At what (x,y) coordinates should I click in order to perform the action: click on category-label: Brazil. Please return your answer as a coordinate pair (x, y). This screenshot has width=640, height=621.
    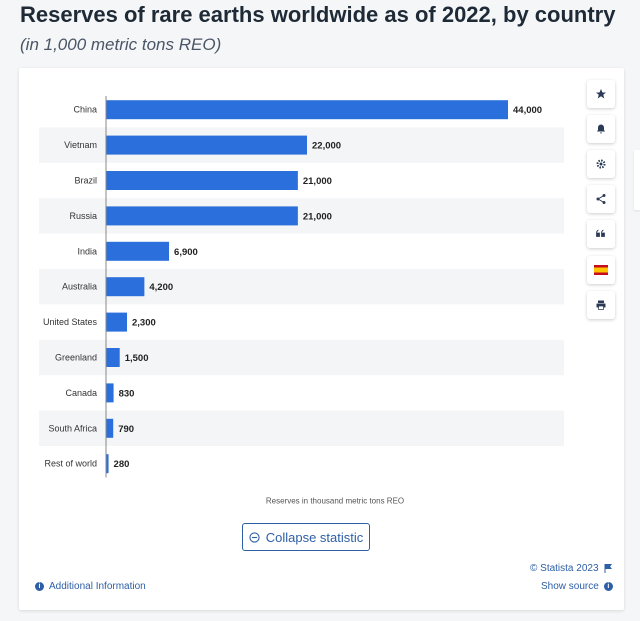
    Looking at the image, I should click on (85, 181).